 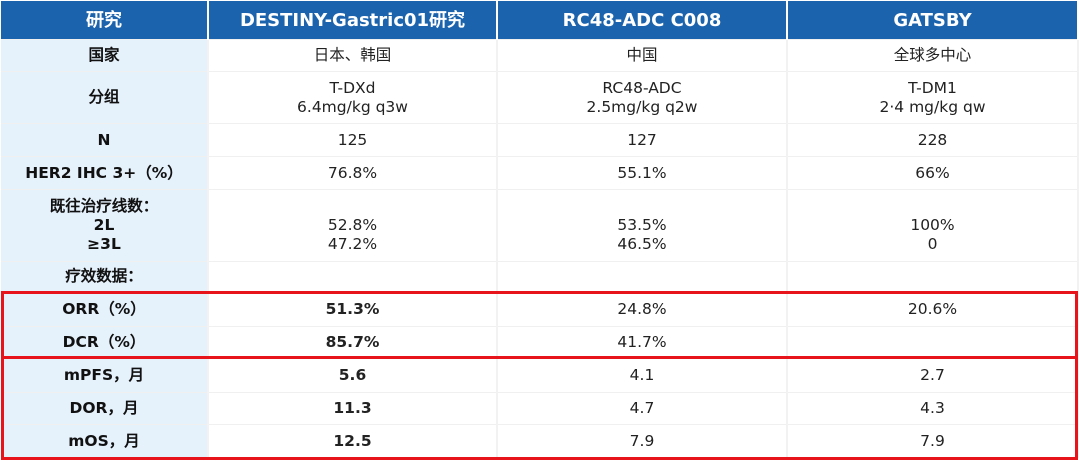 What do you see at coordinates (353, 408) in the screenshot?
I see `table-cell: 11.3` at bounding box center [353, 408].